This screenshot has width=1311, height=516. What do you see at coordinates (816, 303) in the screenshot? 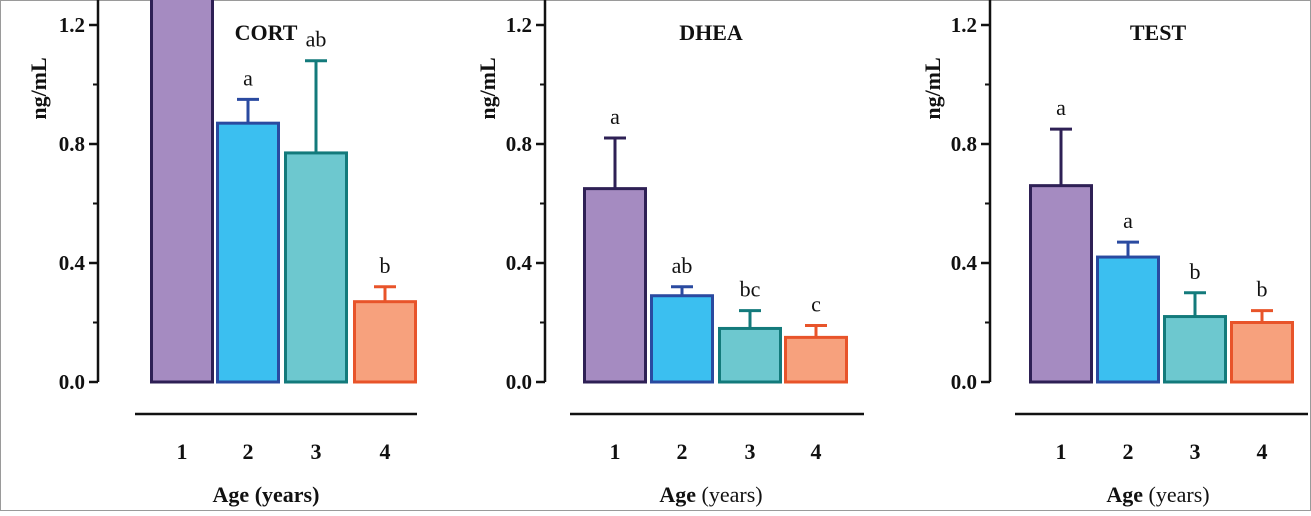
I see `significance-letter: c` at bounding box center [816, 303].